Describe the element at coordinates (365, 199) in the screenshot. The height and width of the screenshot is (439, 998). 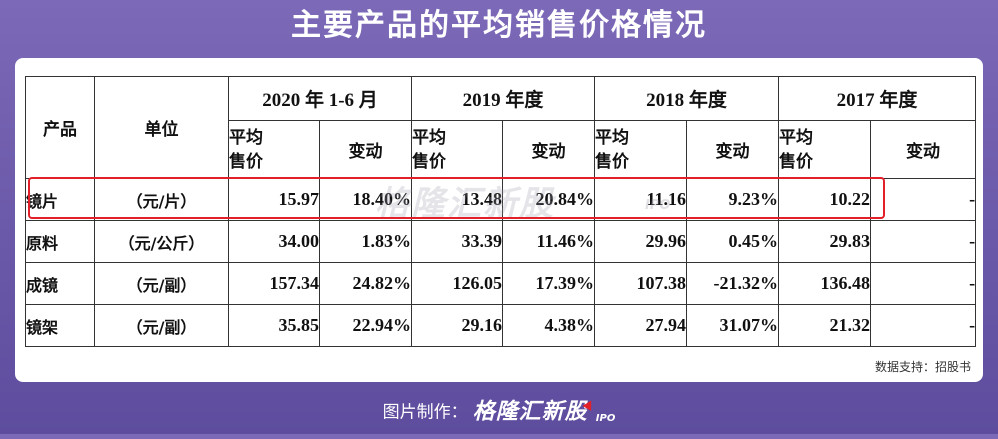
I see `cell-value: 18.40%` at that location.